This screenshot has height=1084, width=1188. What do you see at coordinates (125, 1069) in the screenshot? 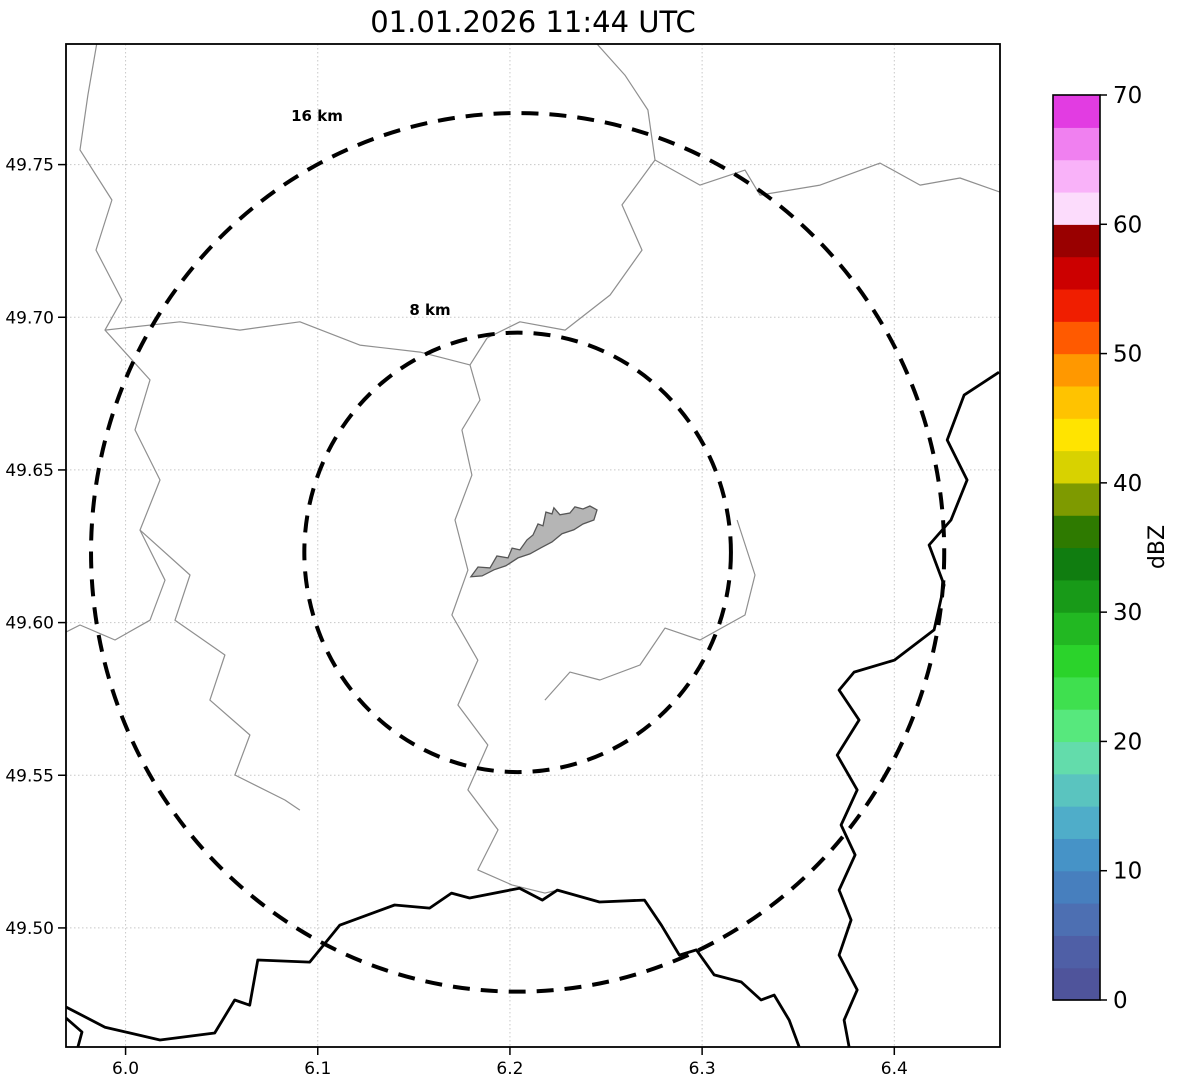
I see `x-tick-label: 6.0` at bounding box center [125, 1069].